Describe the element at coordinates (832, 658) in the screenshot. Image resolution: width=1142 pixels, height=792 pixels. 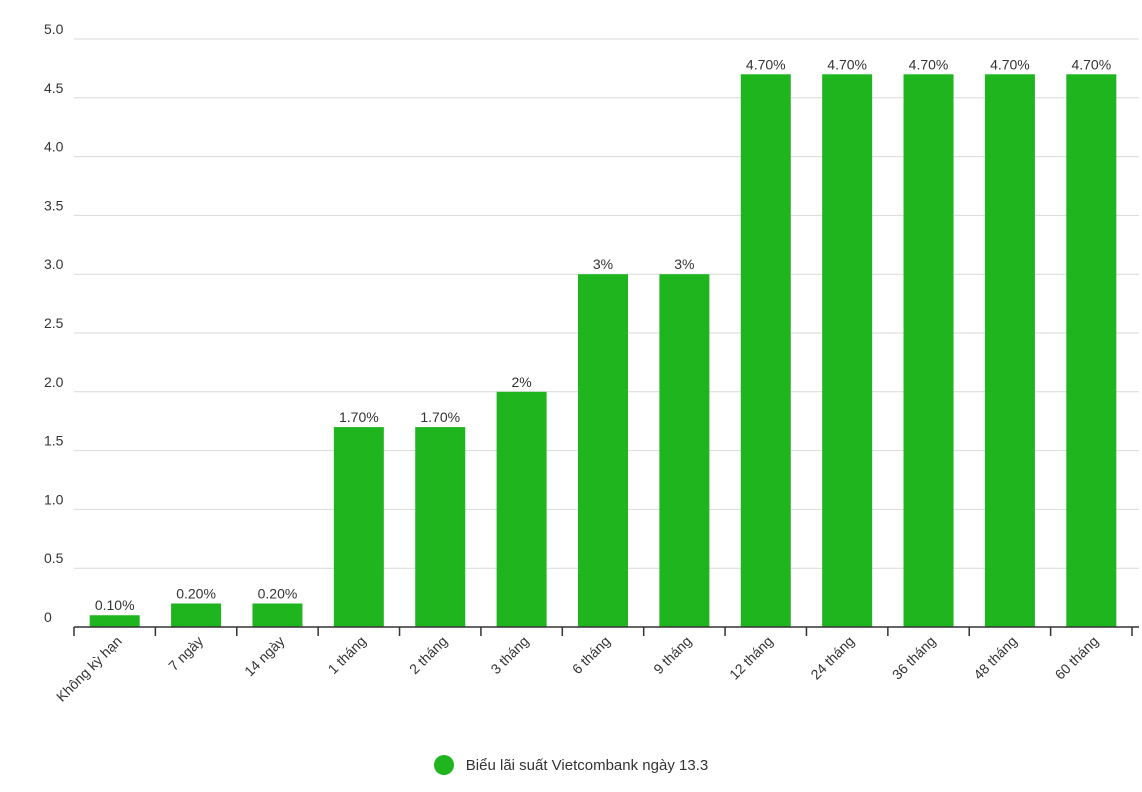
I see `x-tick-label: 24 tháng` at that location.